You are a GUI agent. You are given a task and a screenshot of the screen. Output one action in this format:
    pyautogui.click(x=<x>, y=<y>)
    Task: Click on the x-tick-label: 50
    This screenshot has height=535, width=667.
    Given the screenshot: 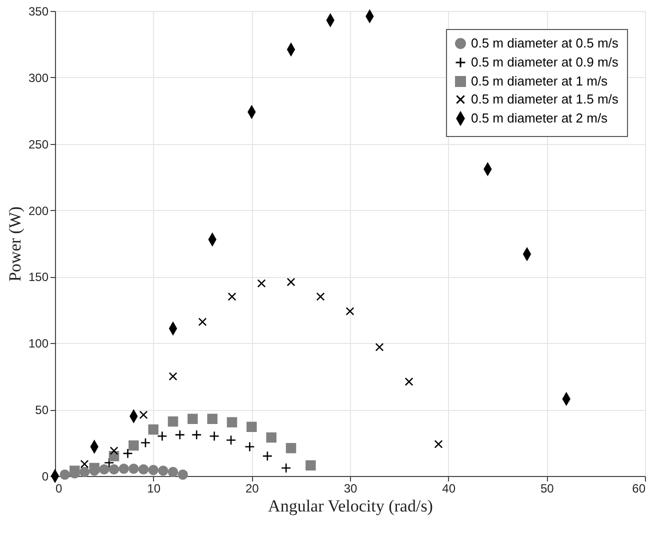 What is the action you would take?
    pyautogui.click(x=547, y=489)
    